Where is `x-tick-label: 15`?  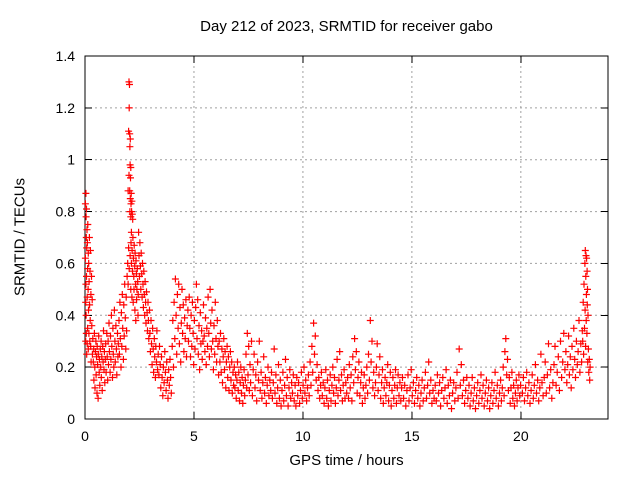
x-tick-label: 15 is located at coordinates (412, 436).